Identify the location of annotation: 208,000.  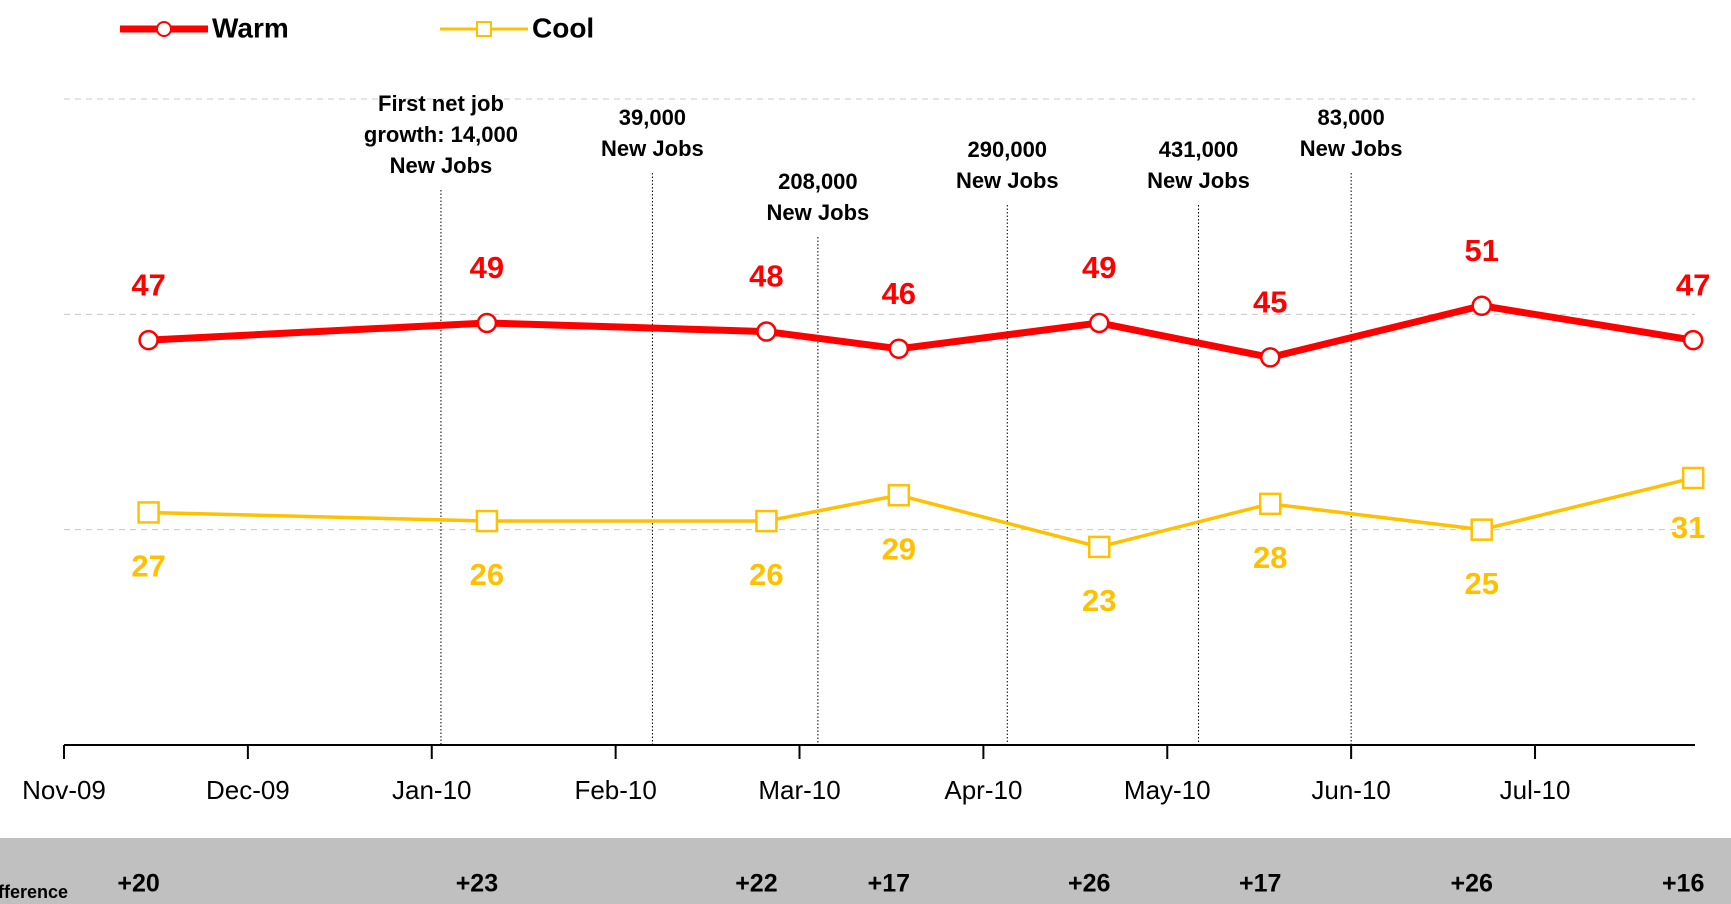
(818, 181).